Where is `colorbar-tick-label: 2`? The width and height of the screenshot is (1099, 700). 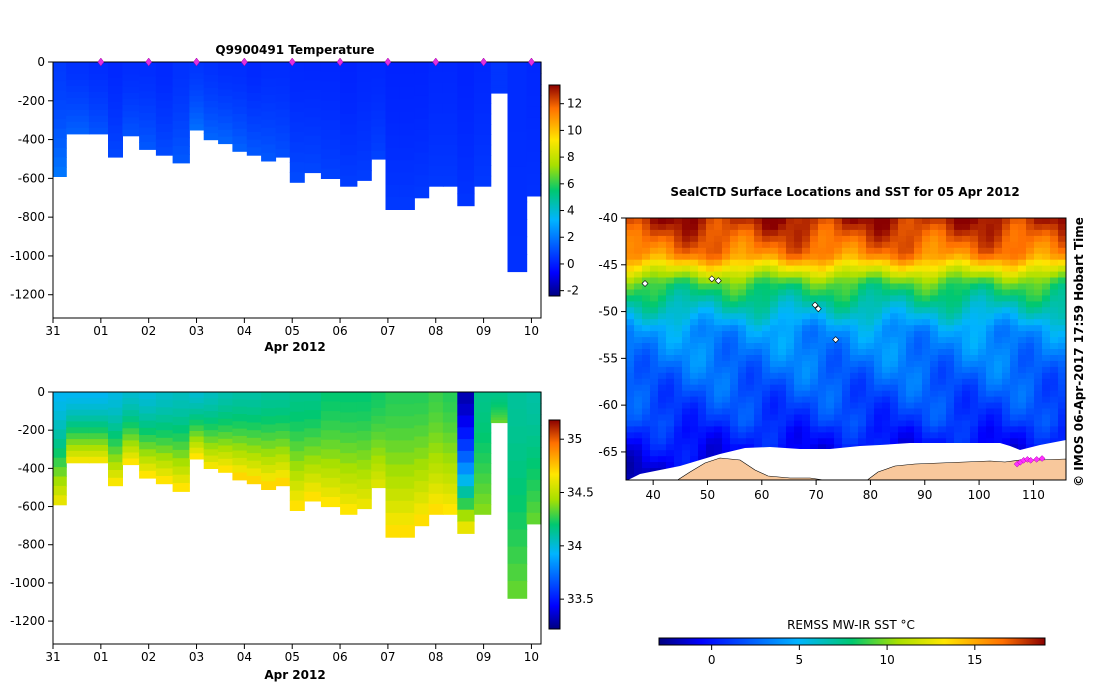
colorbar-tick-label: 2 is located at coordinates (571, 237).